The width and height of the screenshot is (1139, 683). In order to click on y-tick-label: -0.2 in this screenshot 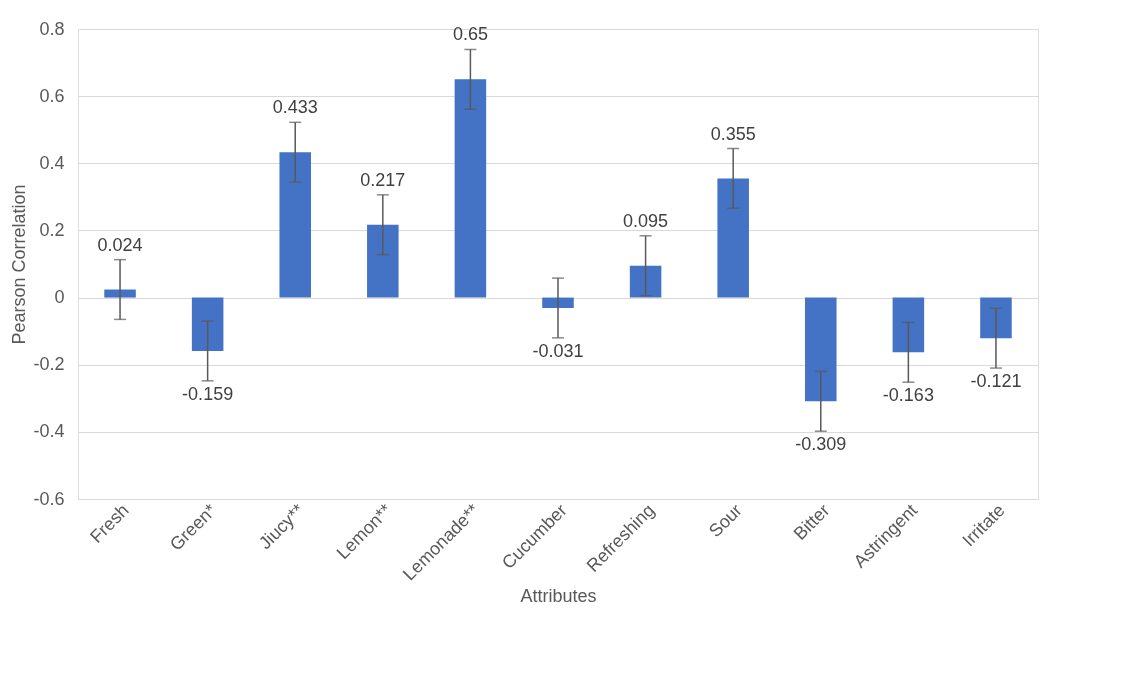, I will do `click(49, 364)`.